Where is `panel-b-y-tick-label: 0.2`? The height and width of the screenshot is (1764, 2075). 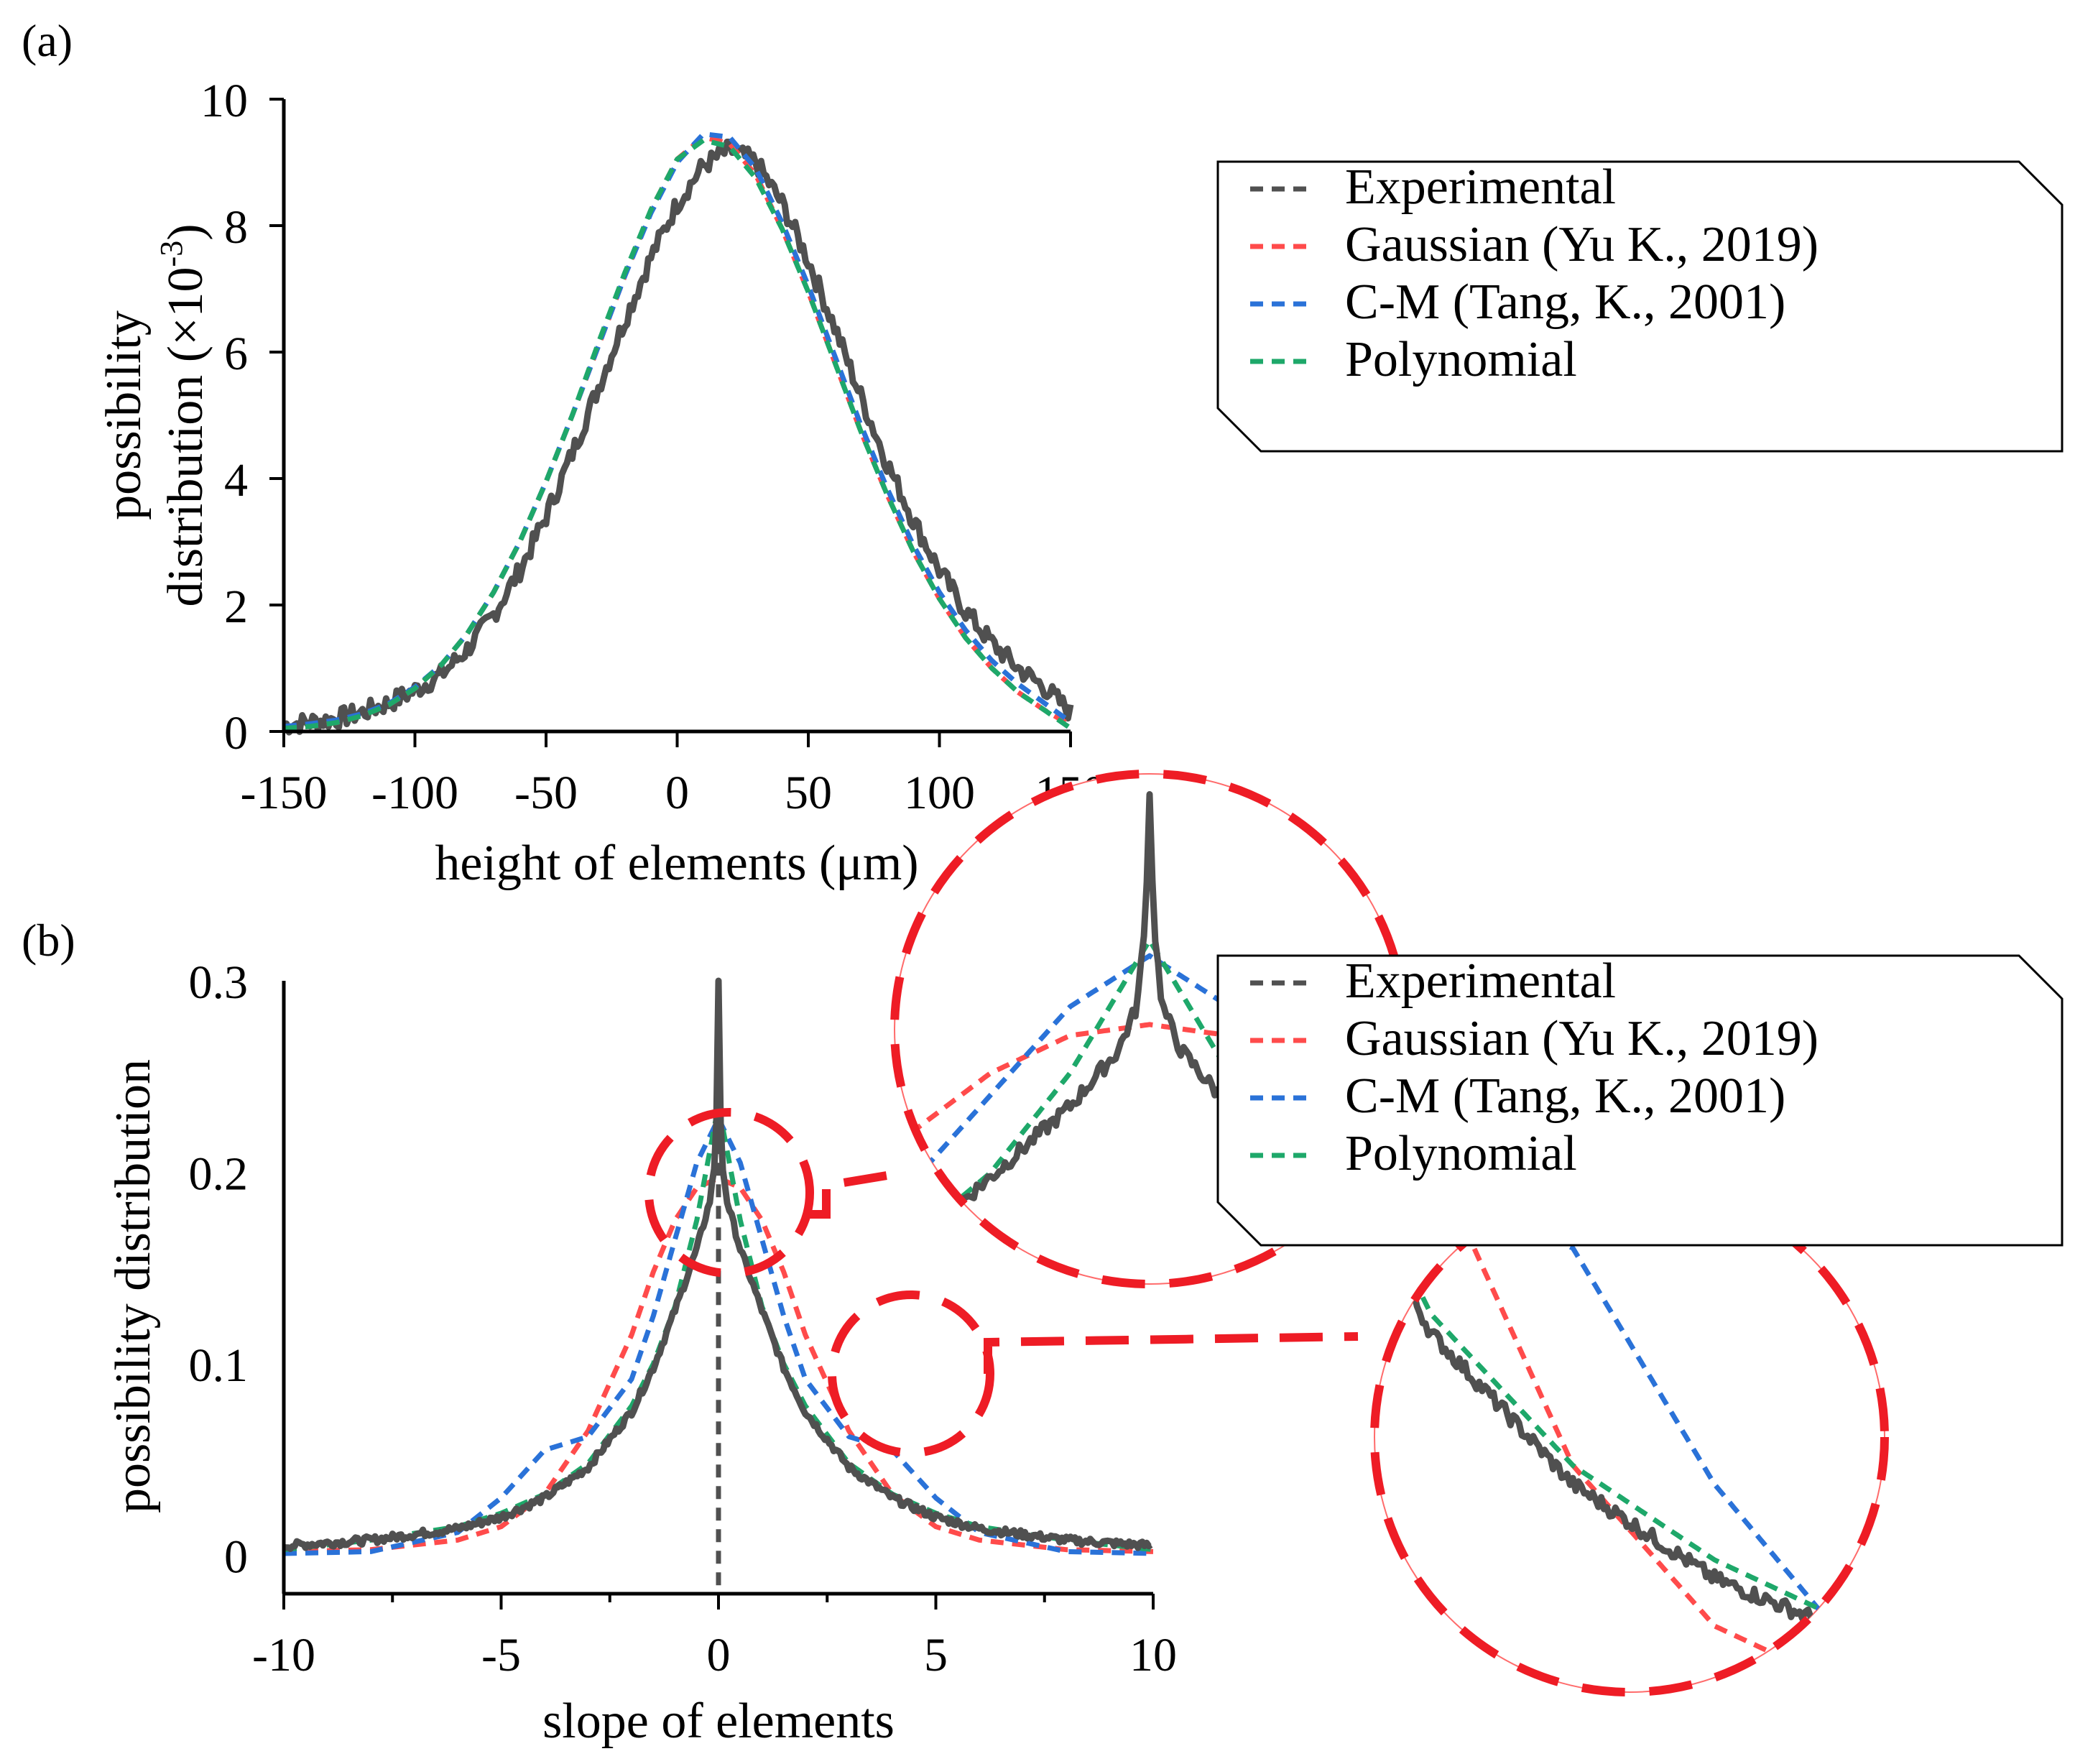
panel-b-y-tick-label: 0.2 is located at coordinates (219, 1174).